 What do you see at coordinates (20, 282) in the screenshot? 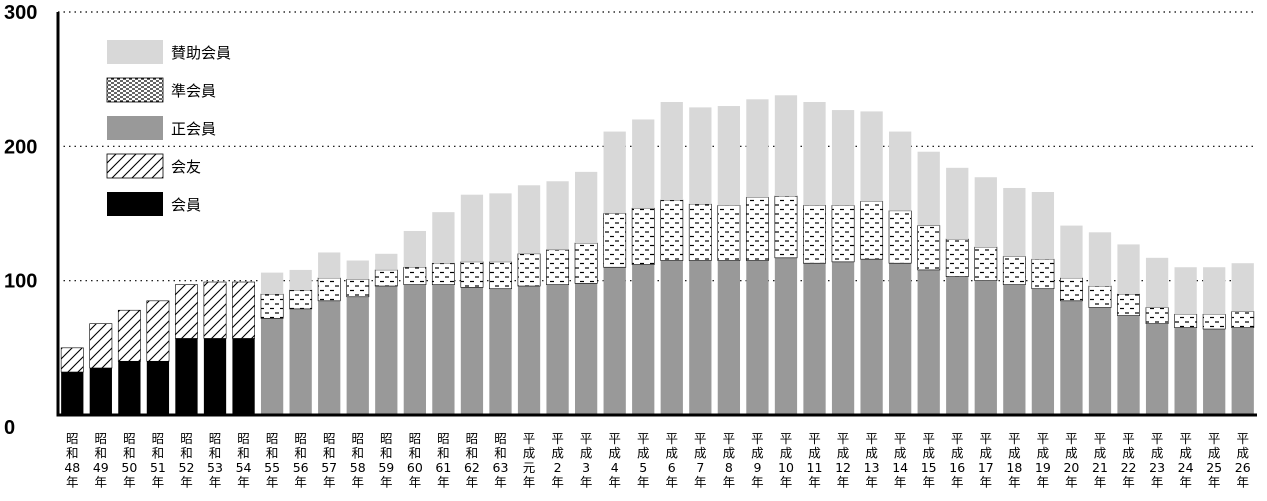
I see `y-tick-label: 100` at bounding box center [20, 282].